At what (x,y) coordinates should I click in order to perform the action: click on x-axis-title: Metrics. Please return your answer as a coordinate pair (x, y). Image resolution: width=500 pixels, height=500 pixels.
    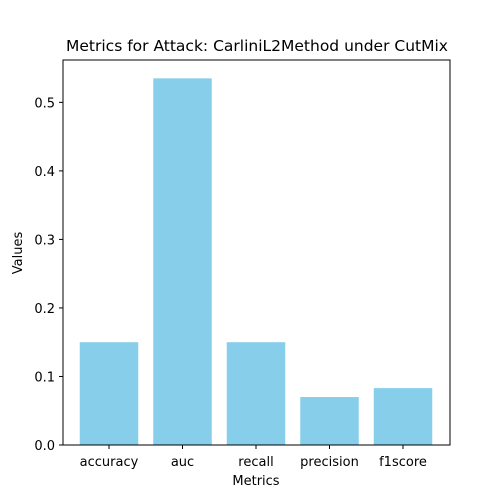
    Looking at the image, I should click on (255, 481).